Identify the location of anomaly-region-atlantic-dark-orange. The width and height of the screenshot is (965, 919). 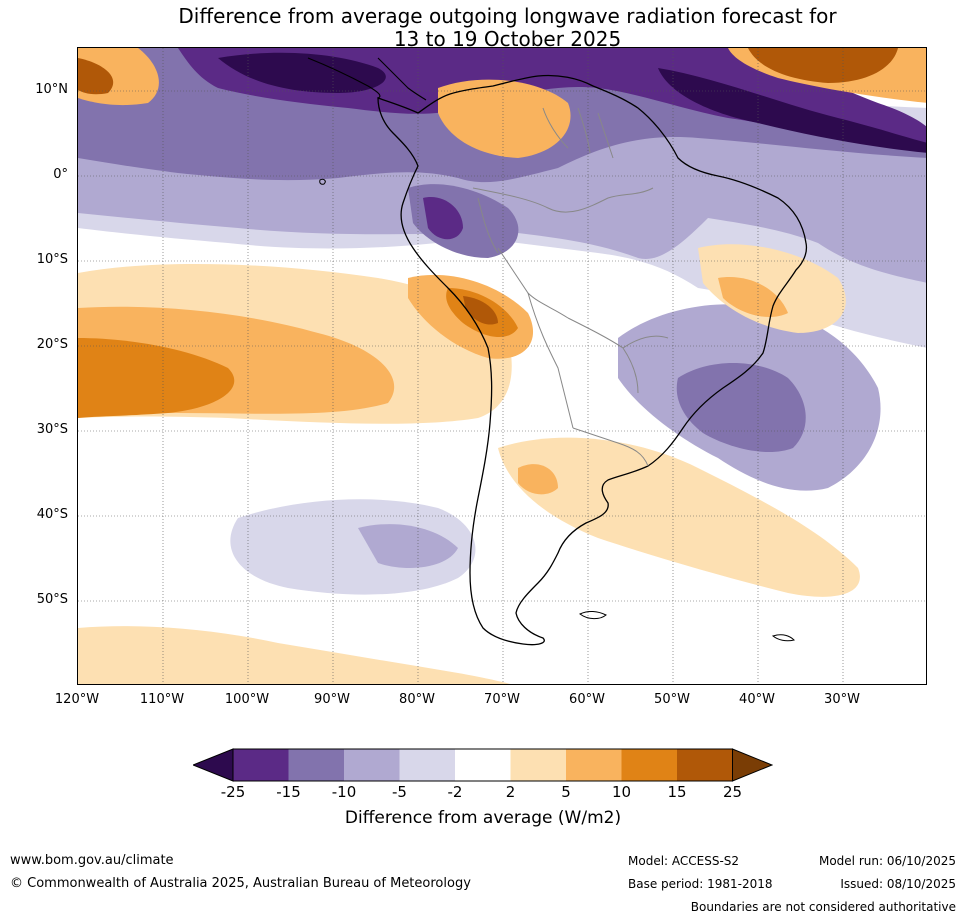
(823, 65).